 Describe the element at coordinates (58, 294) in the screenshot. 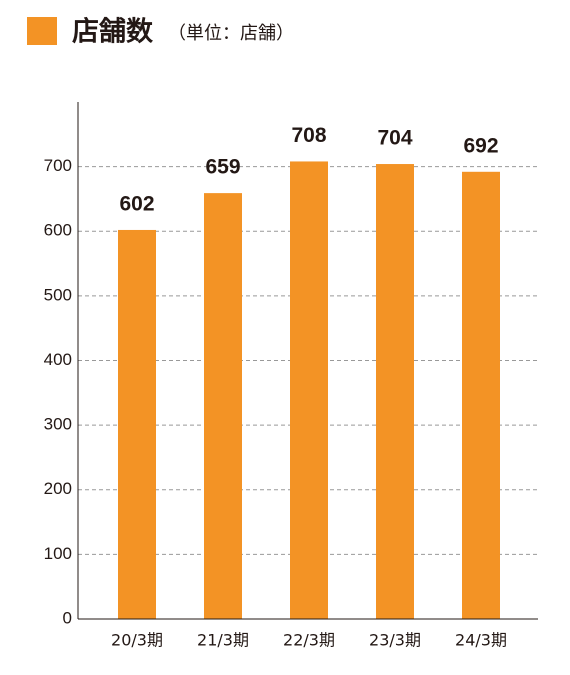

I see `y-tick-label: 500` at that location.